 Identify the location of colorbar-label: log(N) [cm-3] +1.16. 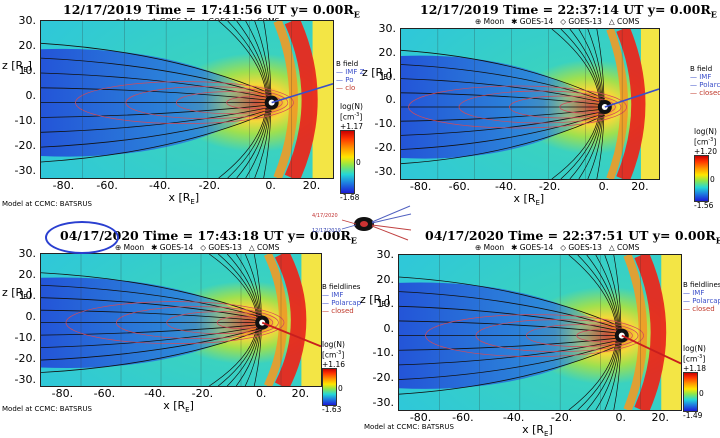
(333, 354).